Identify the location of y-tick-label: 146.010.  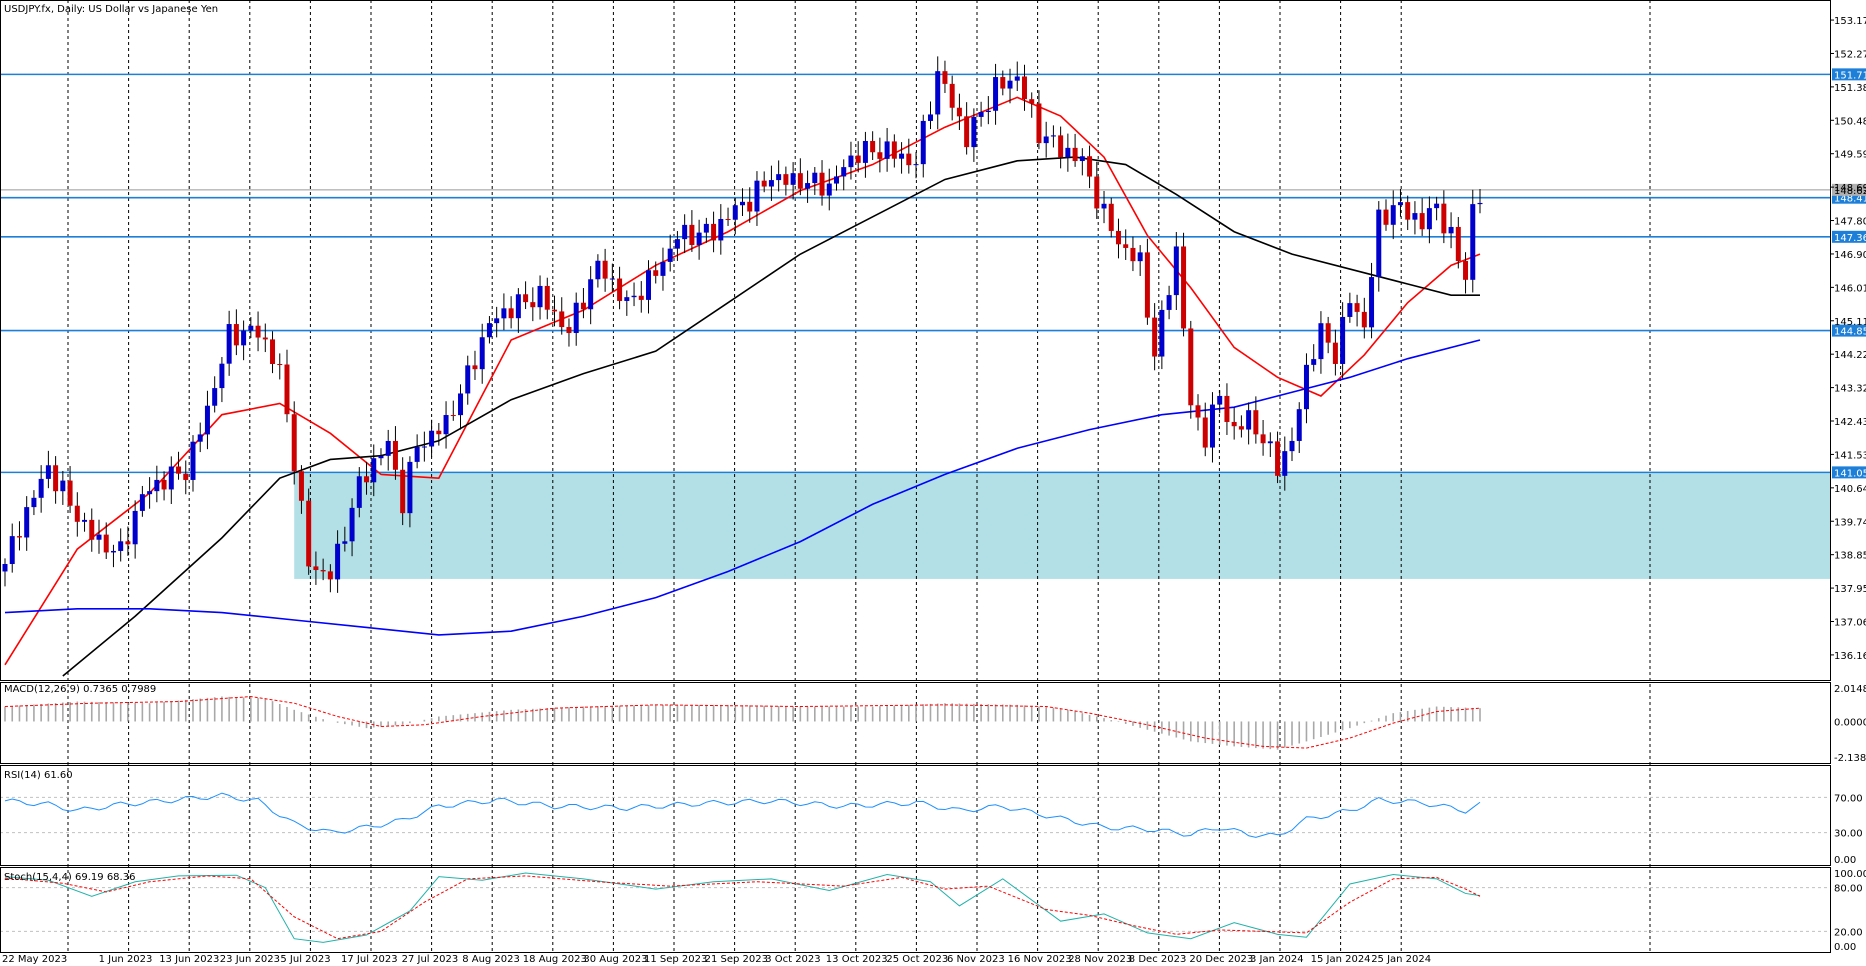
(1850, 288).